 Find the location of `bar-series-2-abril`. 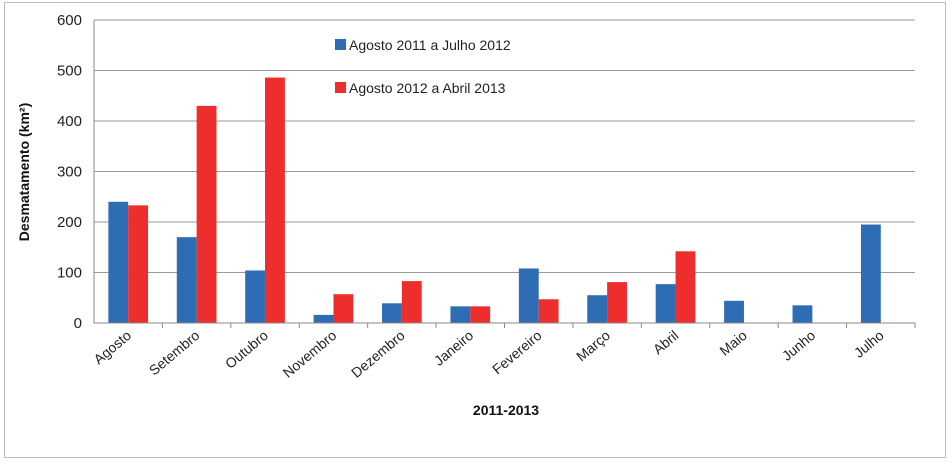

bar-series-2-abril is located at coordinates (685, 287).